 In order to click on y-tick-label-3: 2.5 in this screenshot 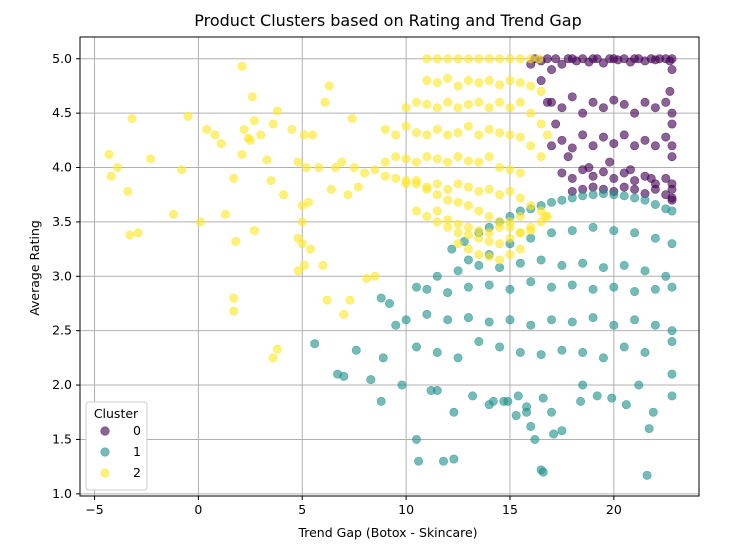, I will do `click(62, 330)`.